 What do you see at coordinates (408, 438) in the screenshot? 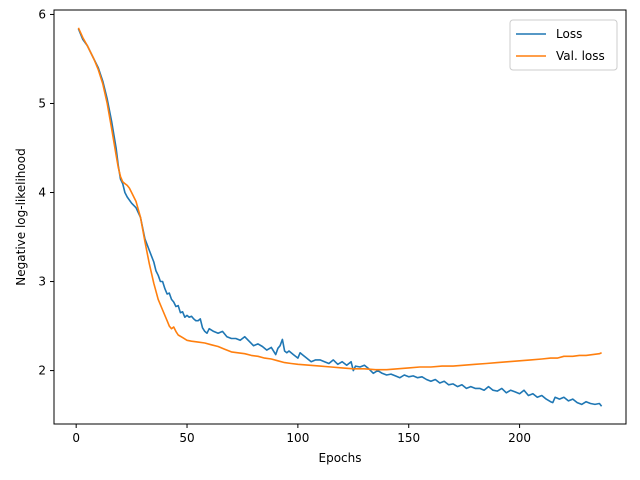
I see `x-tick-label: 150` at bounding box center [408, 438].